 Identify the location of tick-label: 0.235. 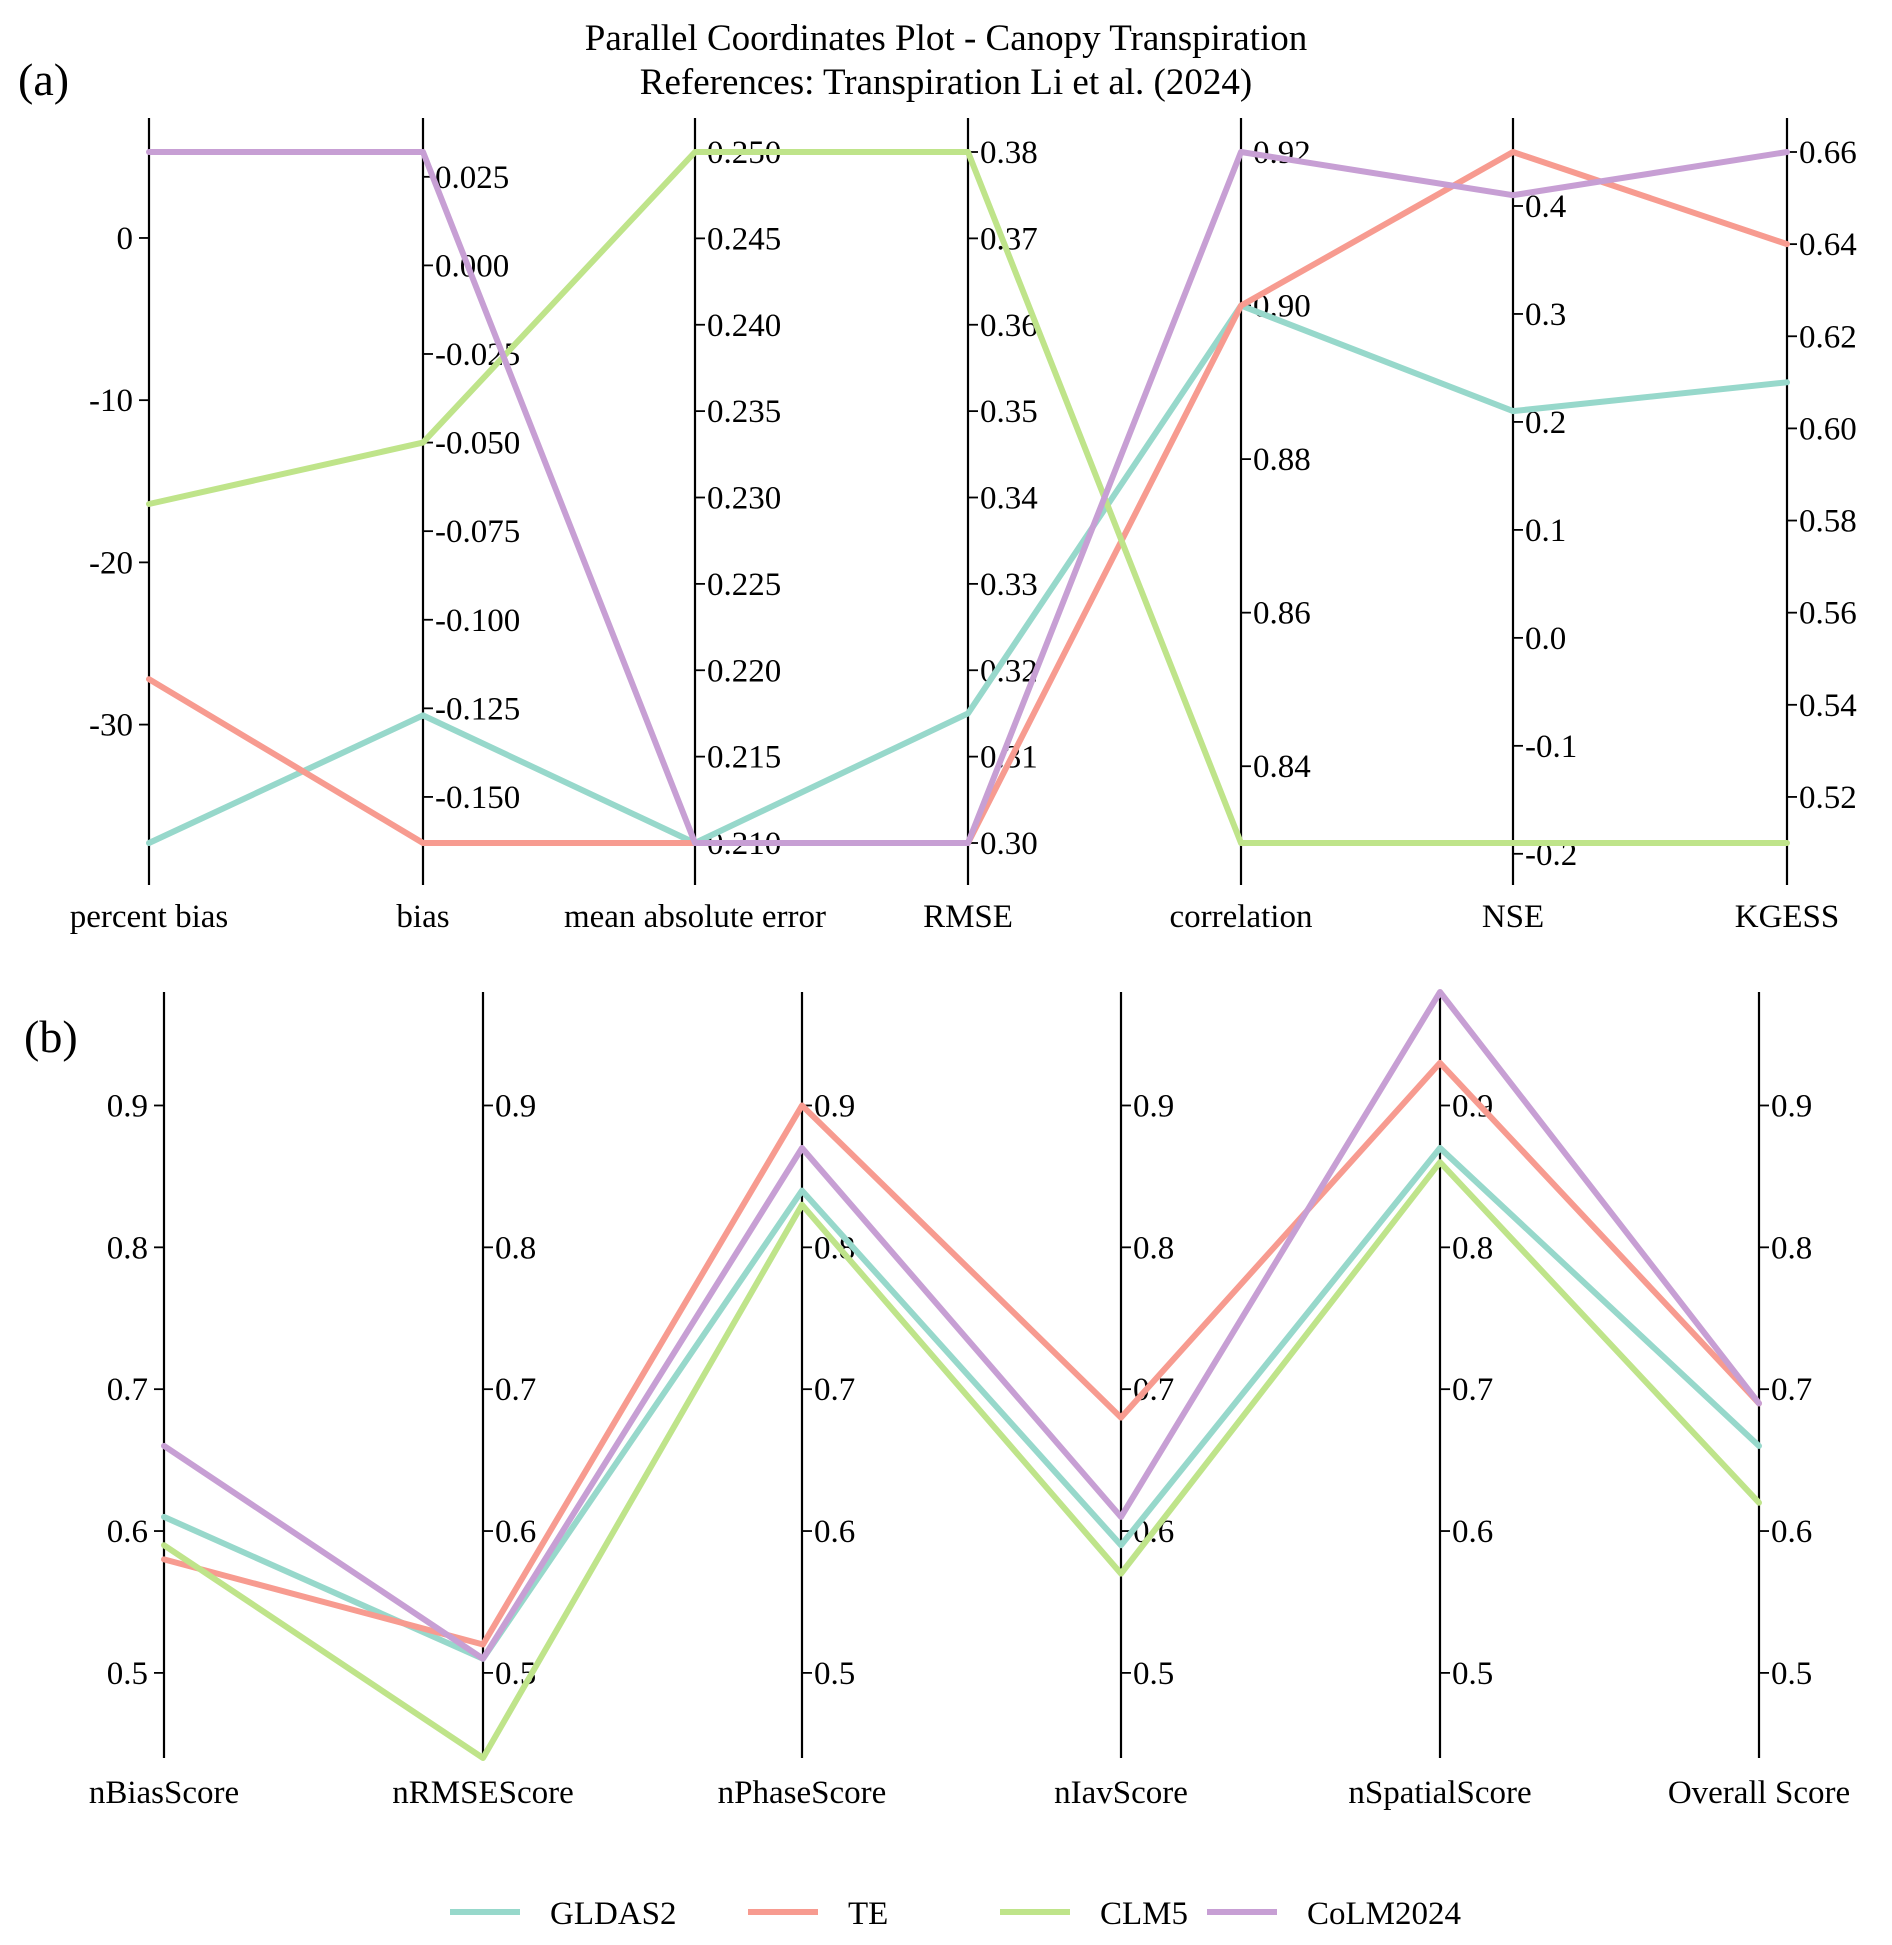
(744, 412).